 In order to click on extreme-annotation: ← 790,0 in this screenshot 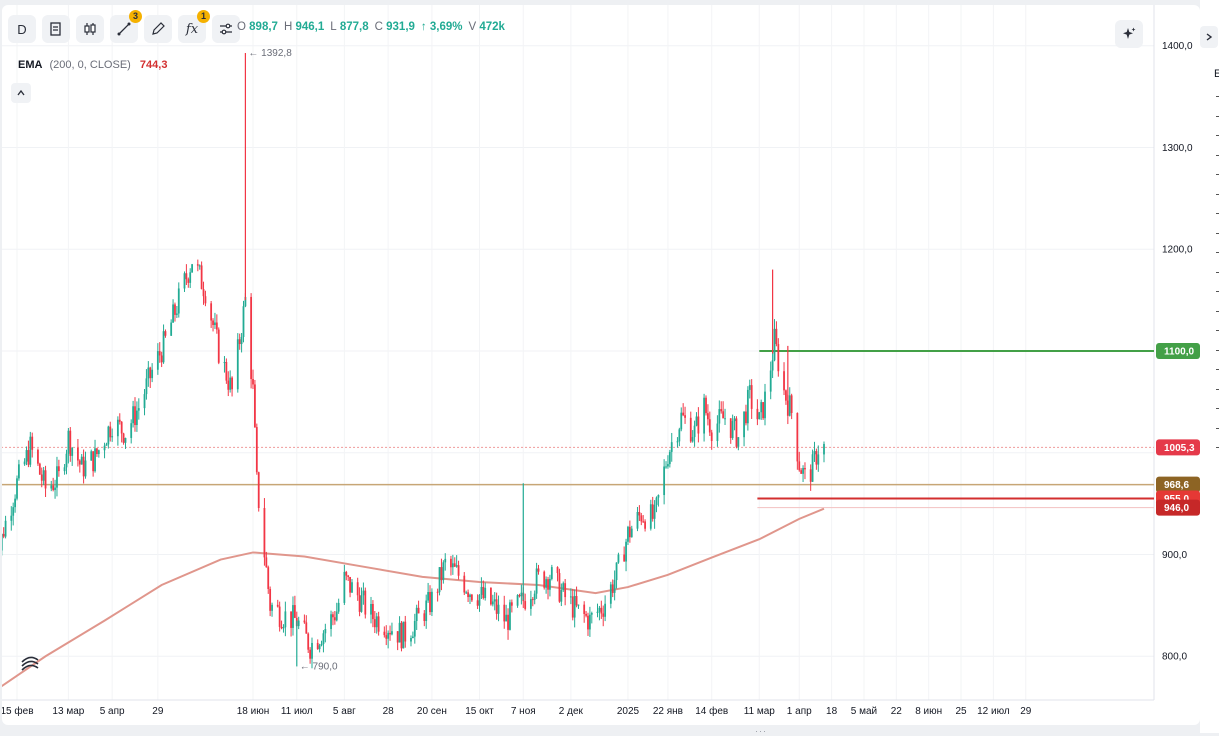, I will do `click(319, 666)`.